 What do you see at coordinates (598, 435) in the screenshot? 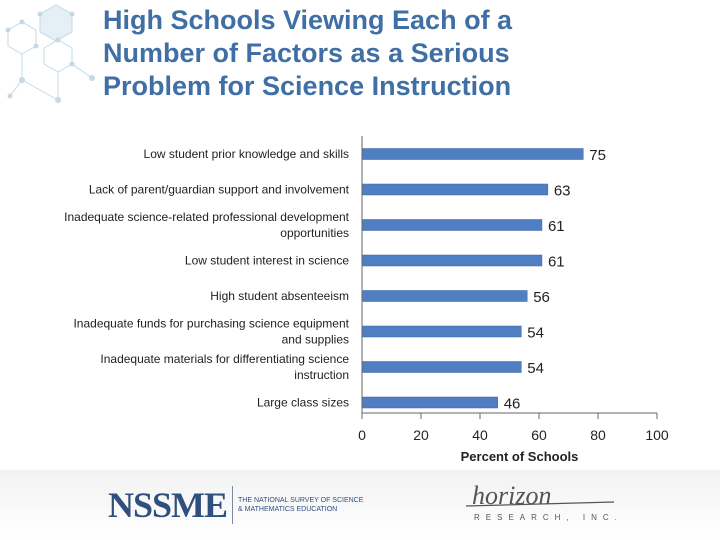
I see `x-tick-label: 80` at bounding box center [598, 435].